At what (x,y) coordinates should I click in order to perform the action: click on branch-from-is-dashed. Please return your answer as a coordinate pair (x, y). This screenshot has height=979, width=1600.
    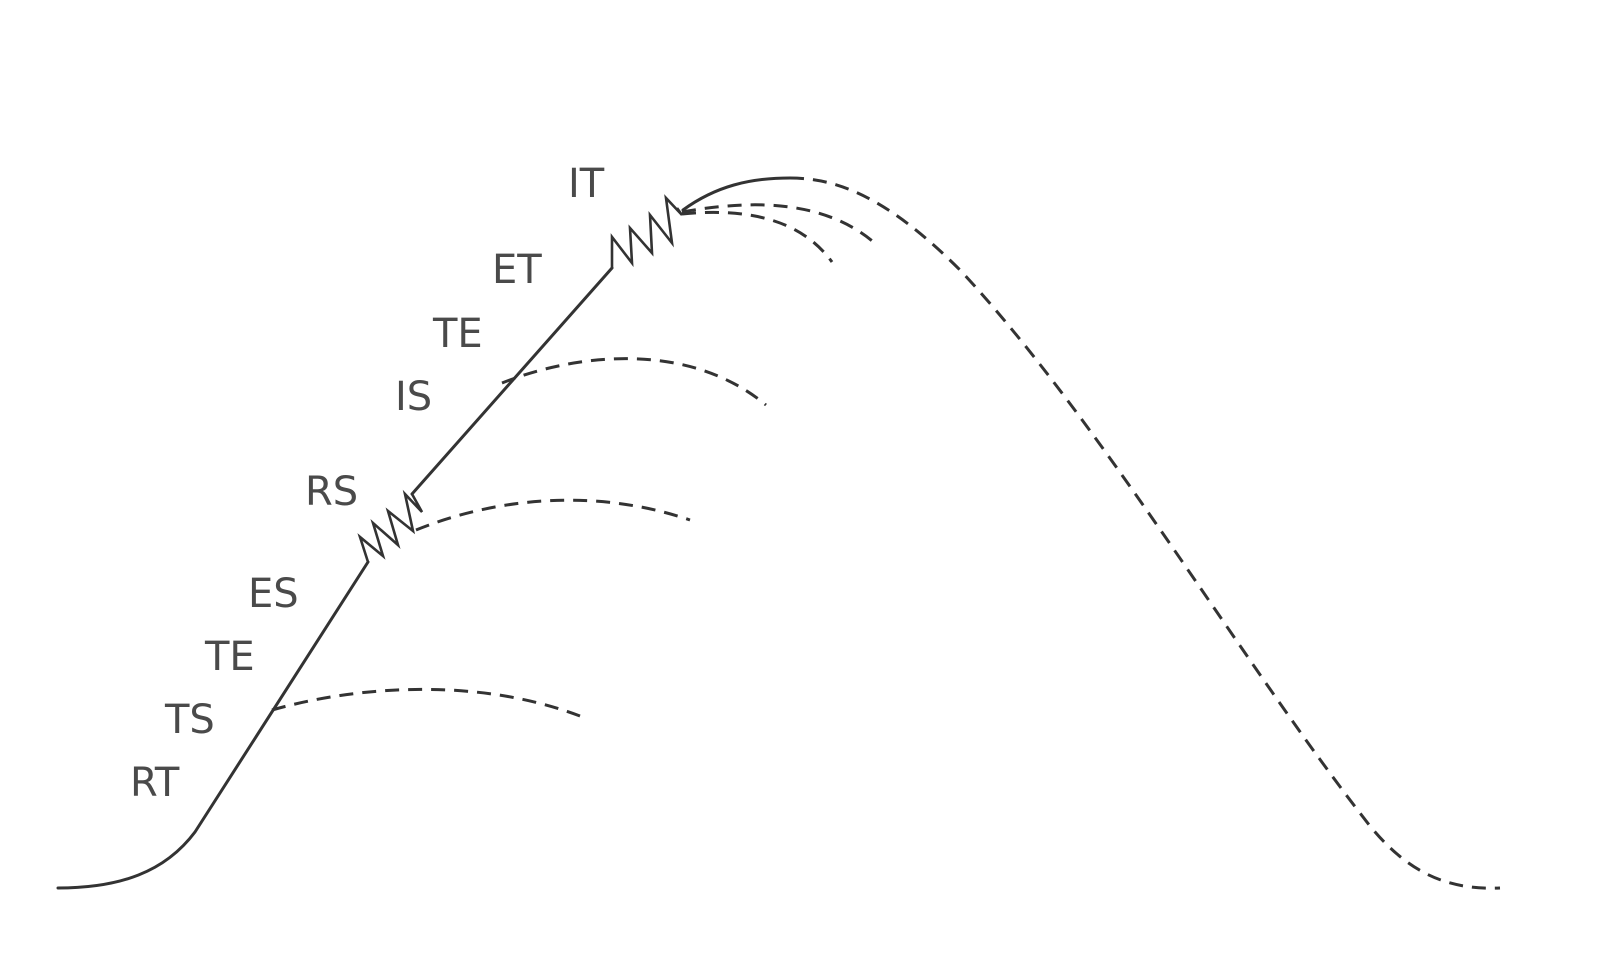
    Looking at the image, I should click on (634, 382).